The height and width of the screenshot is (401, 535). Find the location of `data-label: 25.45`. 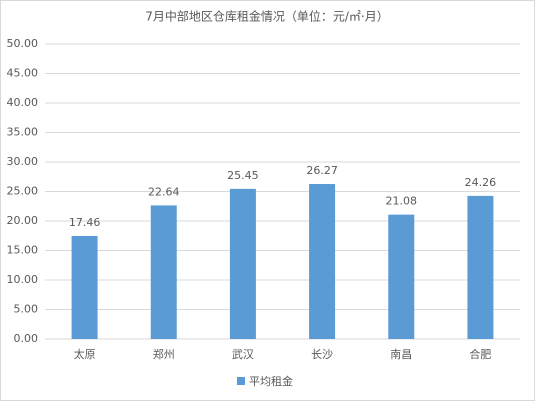

data-label: 25.45 is located at coordinates (243, 175).